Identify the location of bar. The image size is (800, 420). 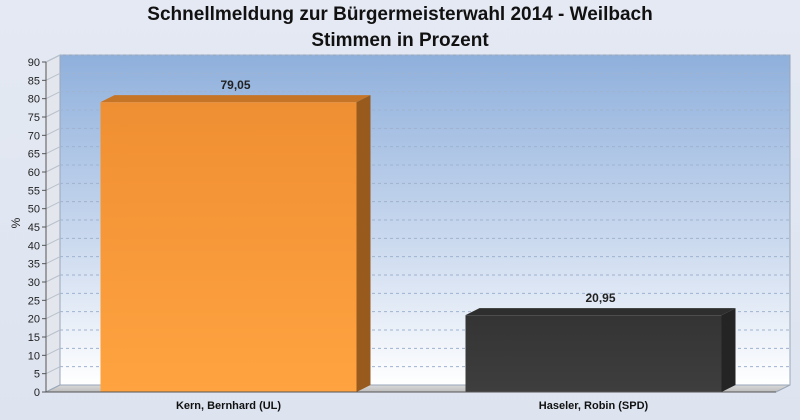
(600, 350).